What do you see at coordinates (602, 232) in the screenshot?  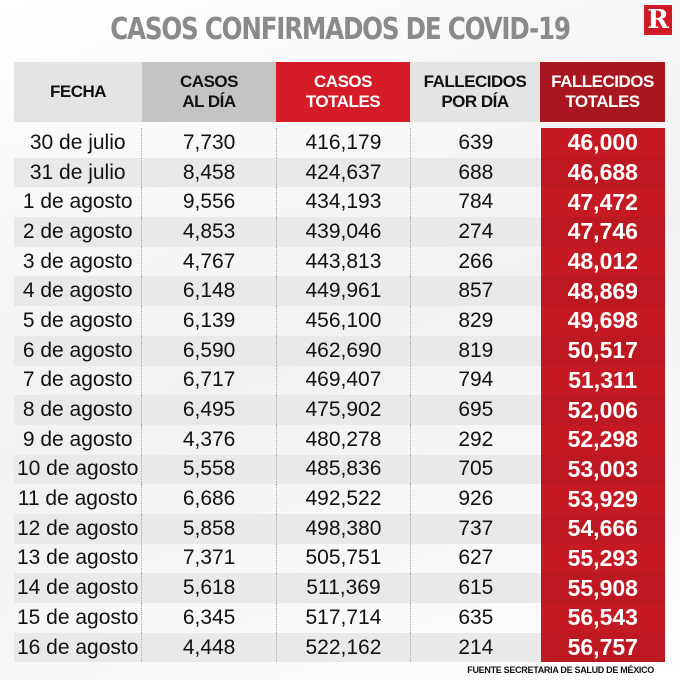 I see `cell-fallecidos-totales: 47,746` at bounding box center [602, 232].